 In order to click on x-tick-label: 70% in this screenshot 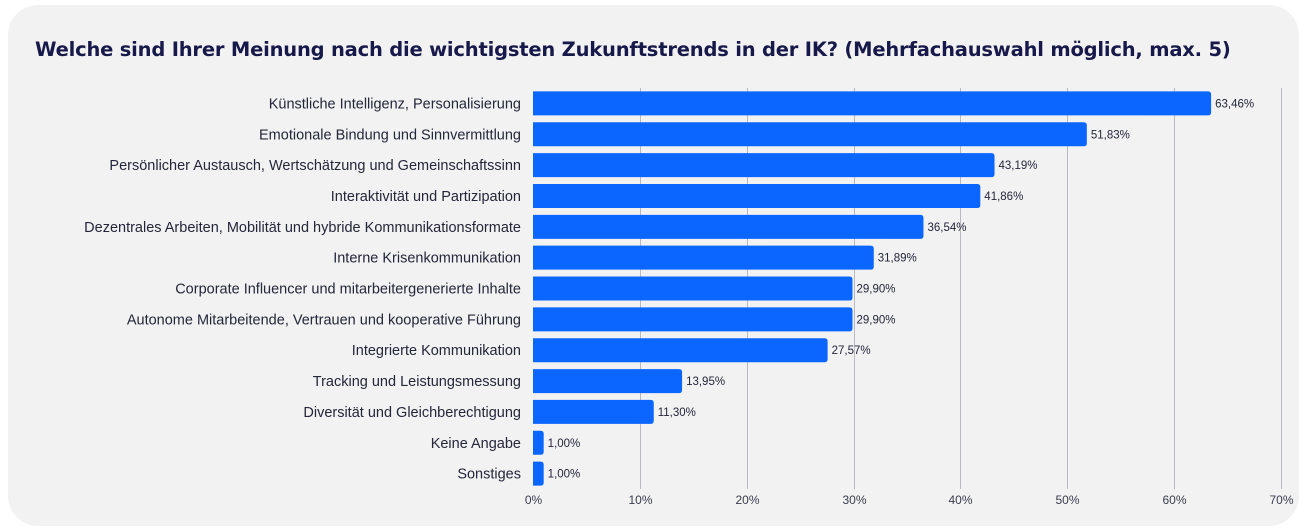, I will do `click(1281, 500)`.